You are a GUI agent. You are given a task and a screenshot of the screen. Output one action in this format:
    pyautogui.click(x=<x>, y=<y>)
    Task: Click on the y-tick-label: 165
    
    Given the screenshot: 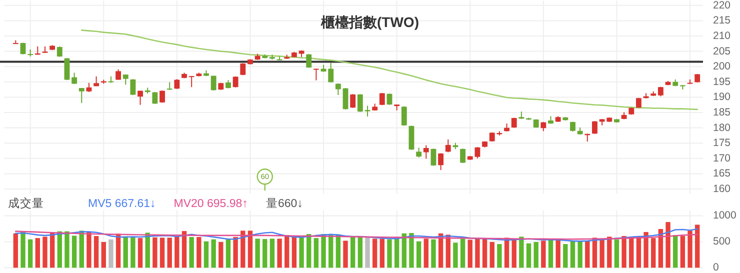 What is the action you would take?
    pyautogui.click(x=722, y=174)
    